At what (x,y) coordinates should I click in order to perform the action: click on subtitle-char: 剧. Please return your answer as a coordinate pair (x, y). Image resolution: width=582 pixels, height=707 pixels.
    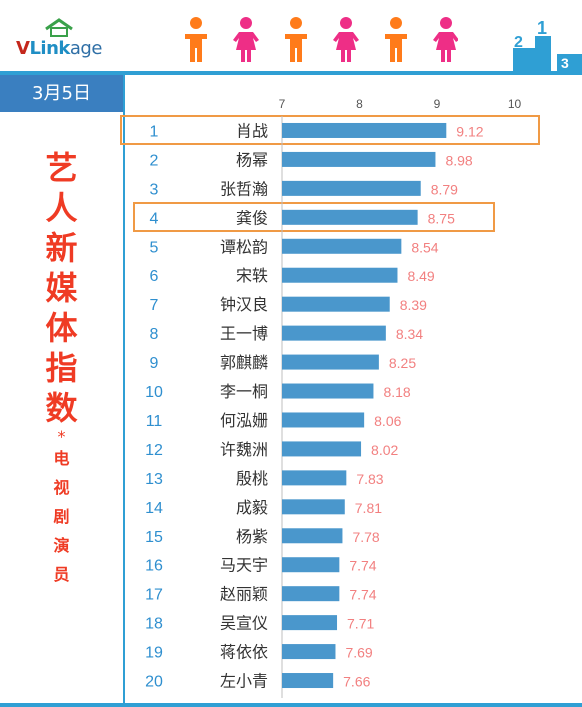
    Looking at the image, I should click on (61, 516).